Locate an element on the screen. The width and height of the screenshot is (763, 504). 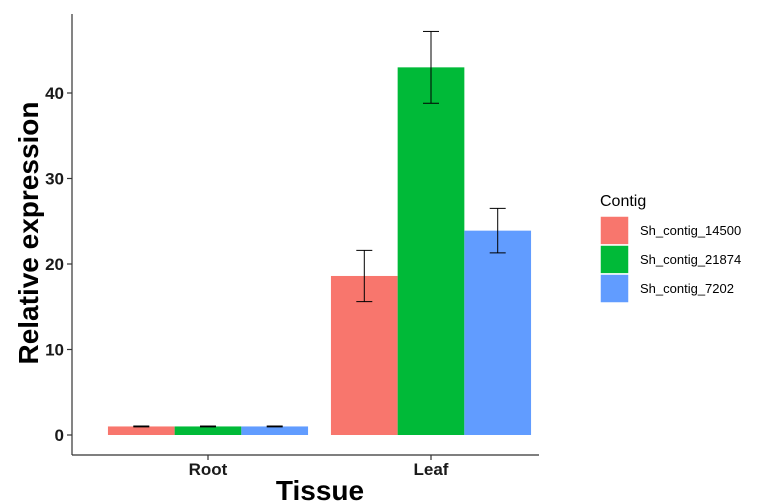
y-ticks: 0 10 20 30 40 is located at coordinates (58, 264).